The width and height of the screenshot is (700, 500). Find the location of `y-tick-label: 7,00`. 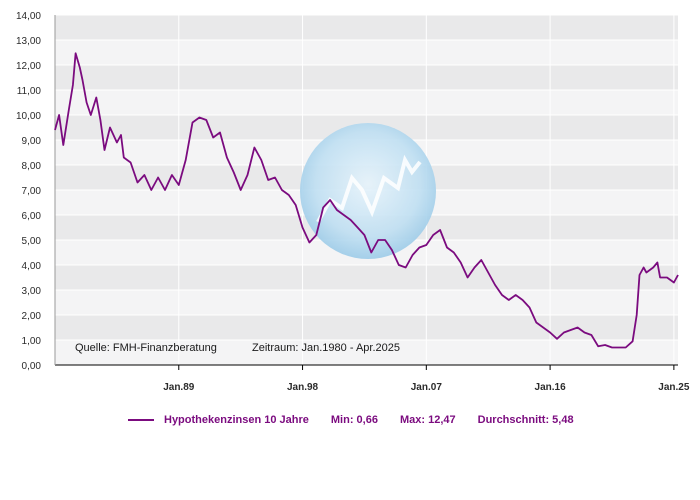

y-tick-label: 7,00 is located at coordinates (32, 191).